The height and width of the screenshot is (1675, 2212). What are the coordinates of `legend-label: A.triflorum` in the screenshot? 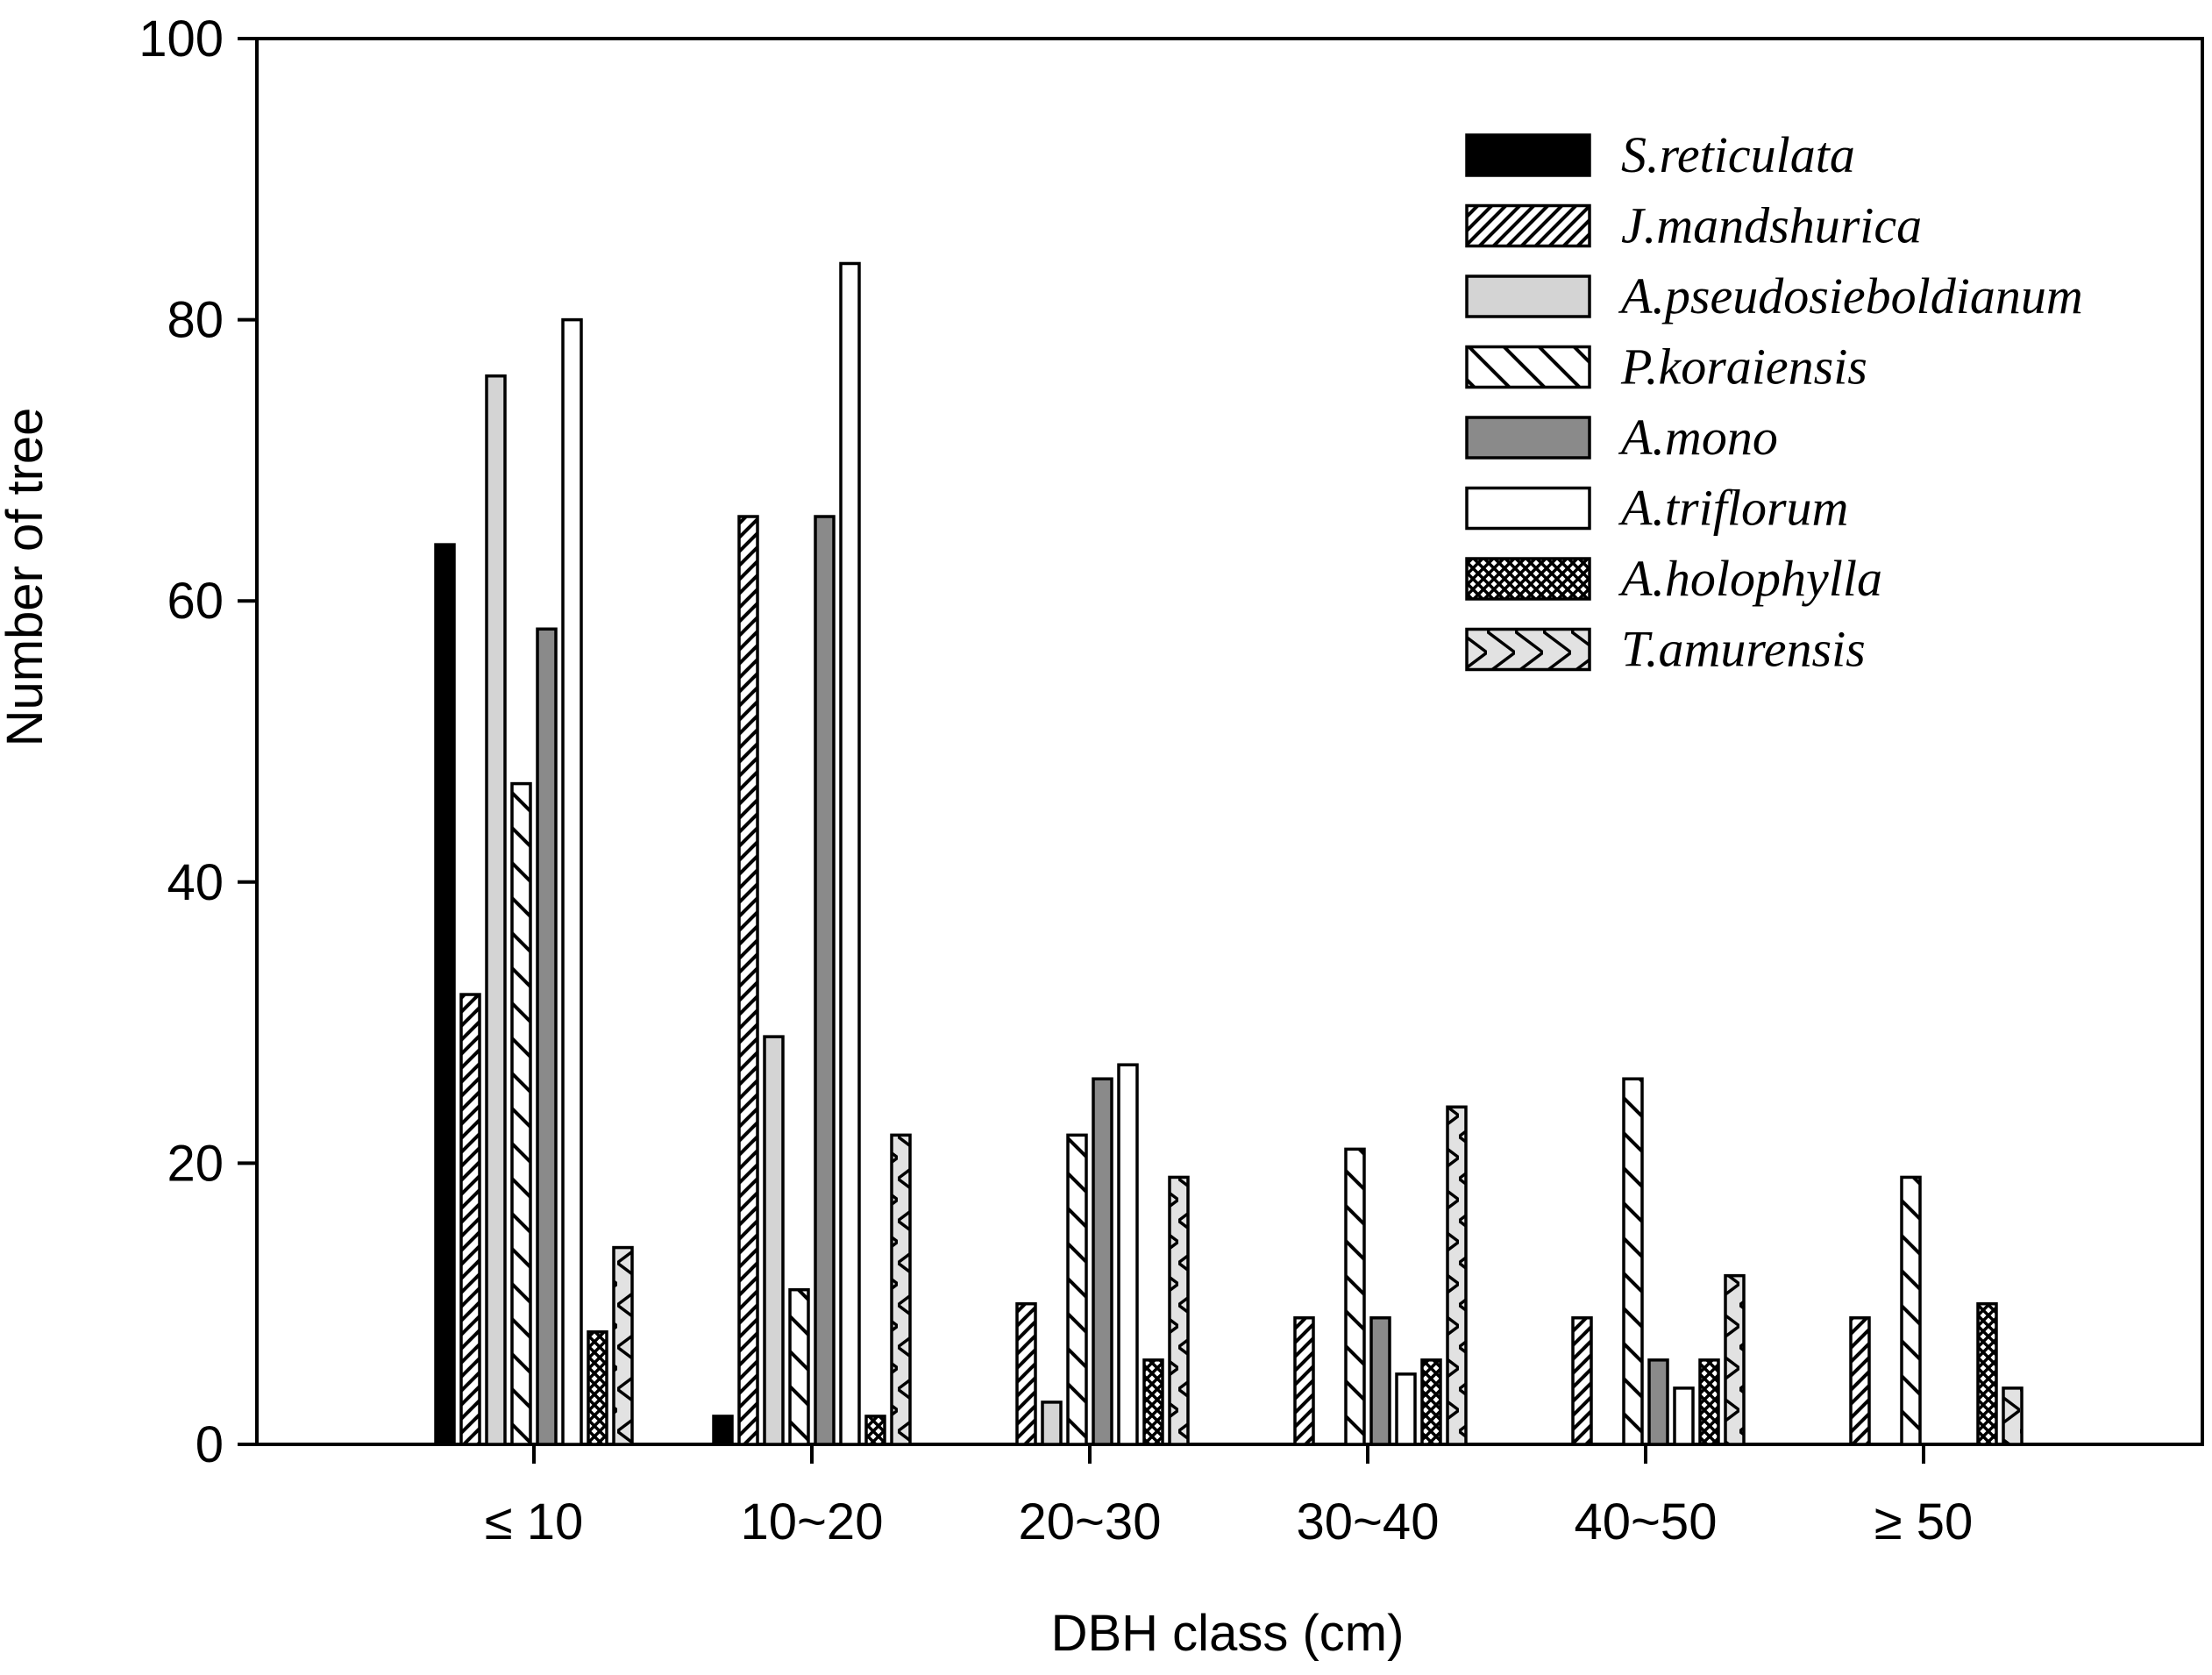 It's located at (1733, 508).